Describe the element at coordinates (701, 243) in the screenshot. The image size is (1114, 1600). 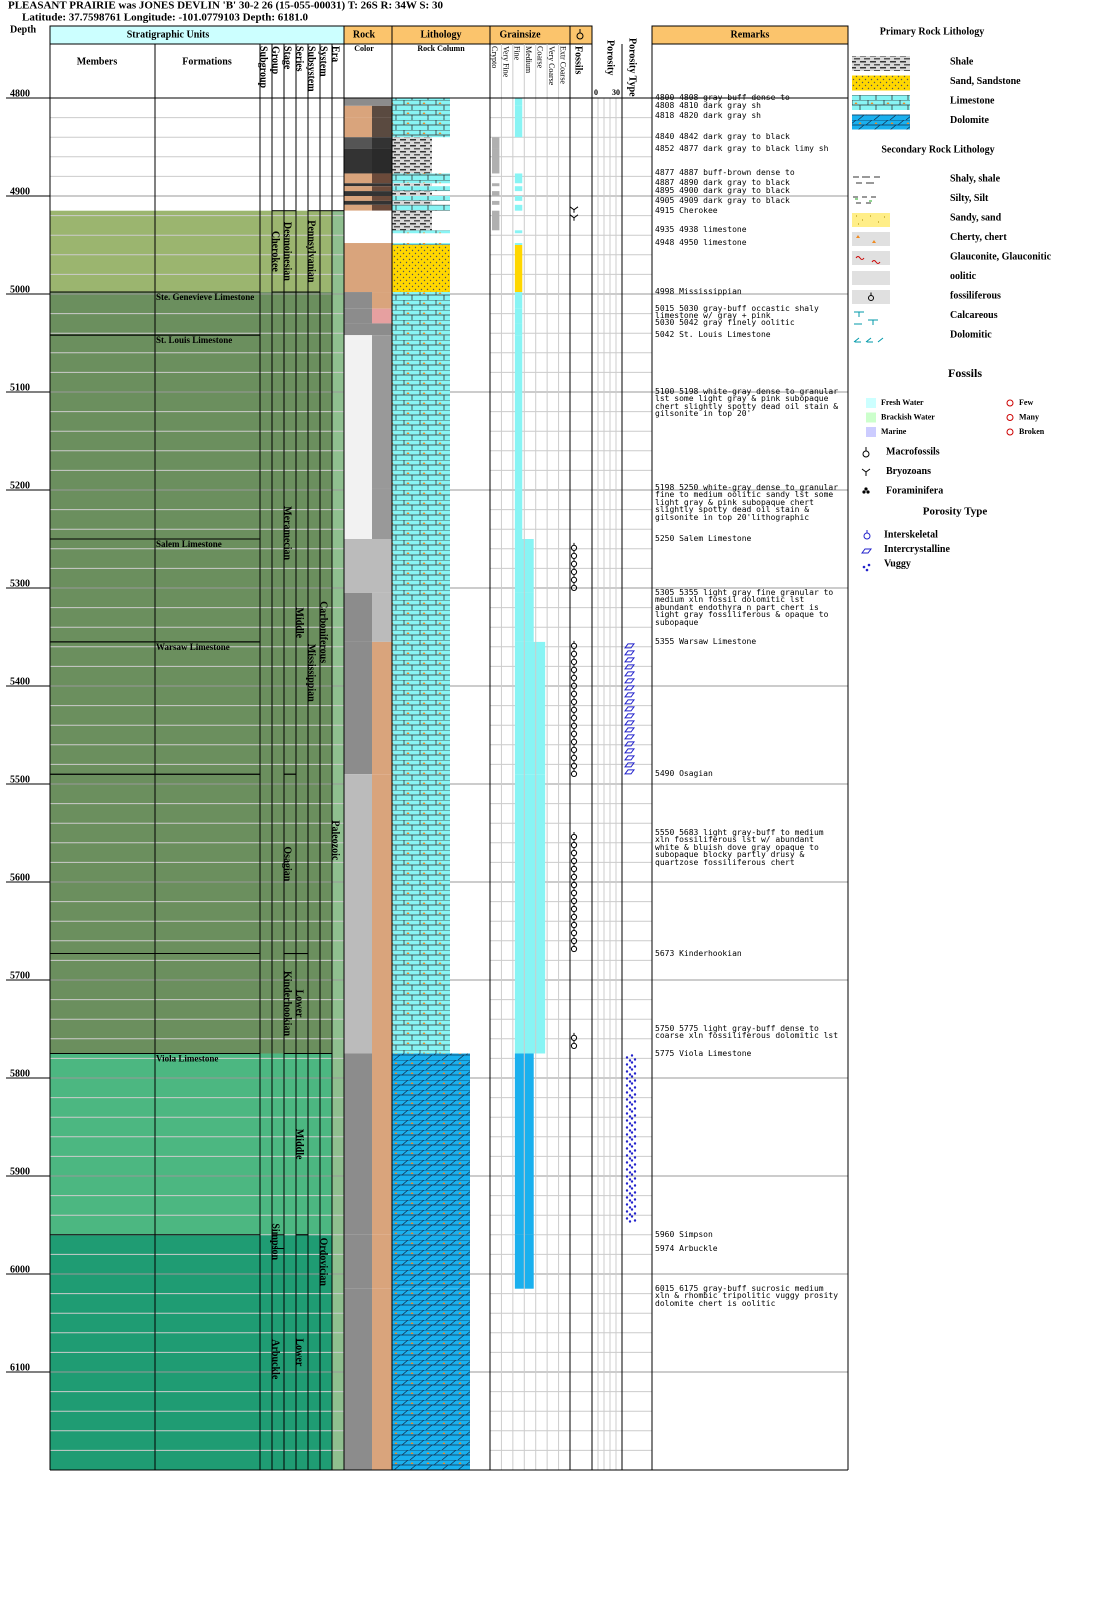
I see `remark: 4948 4950 limestone` at that location.